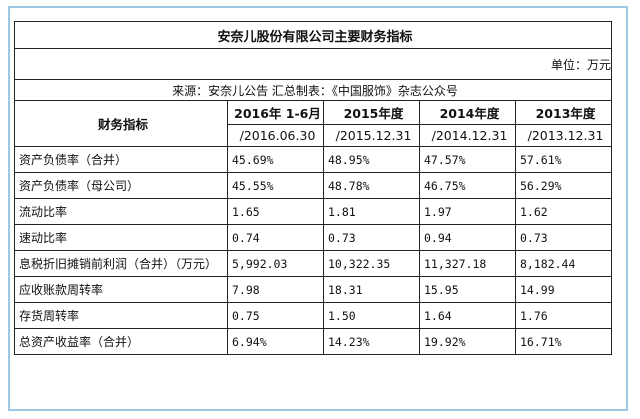 The width and height of the screenshot is (640, 419). Describe the element at coordinates (563, 341) in the screenshot. I see `cell-value: 16.71%` at that location.